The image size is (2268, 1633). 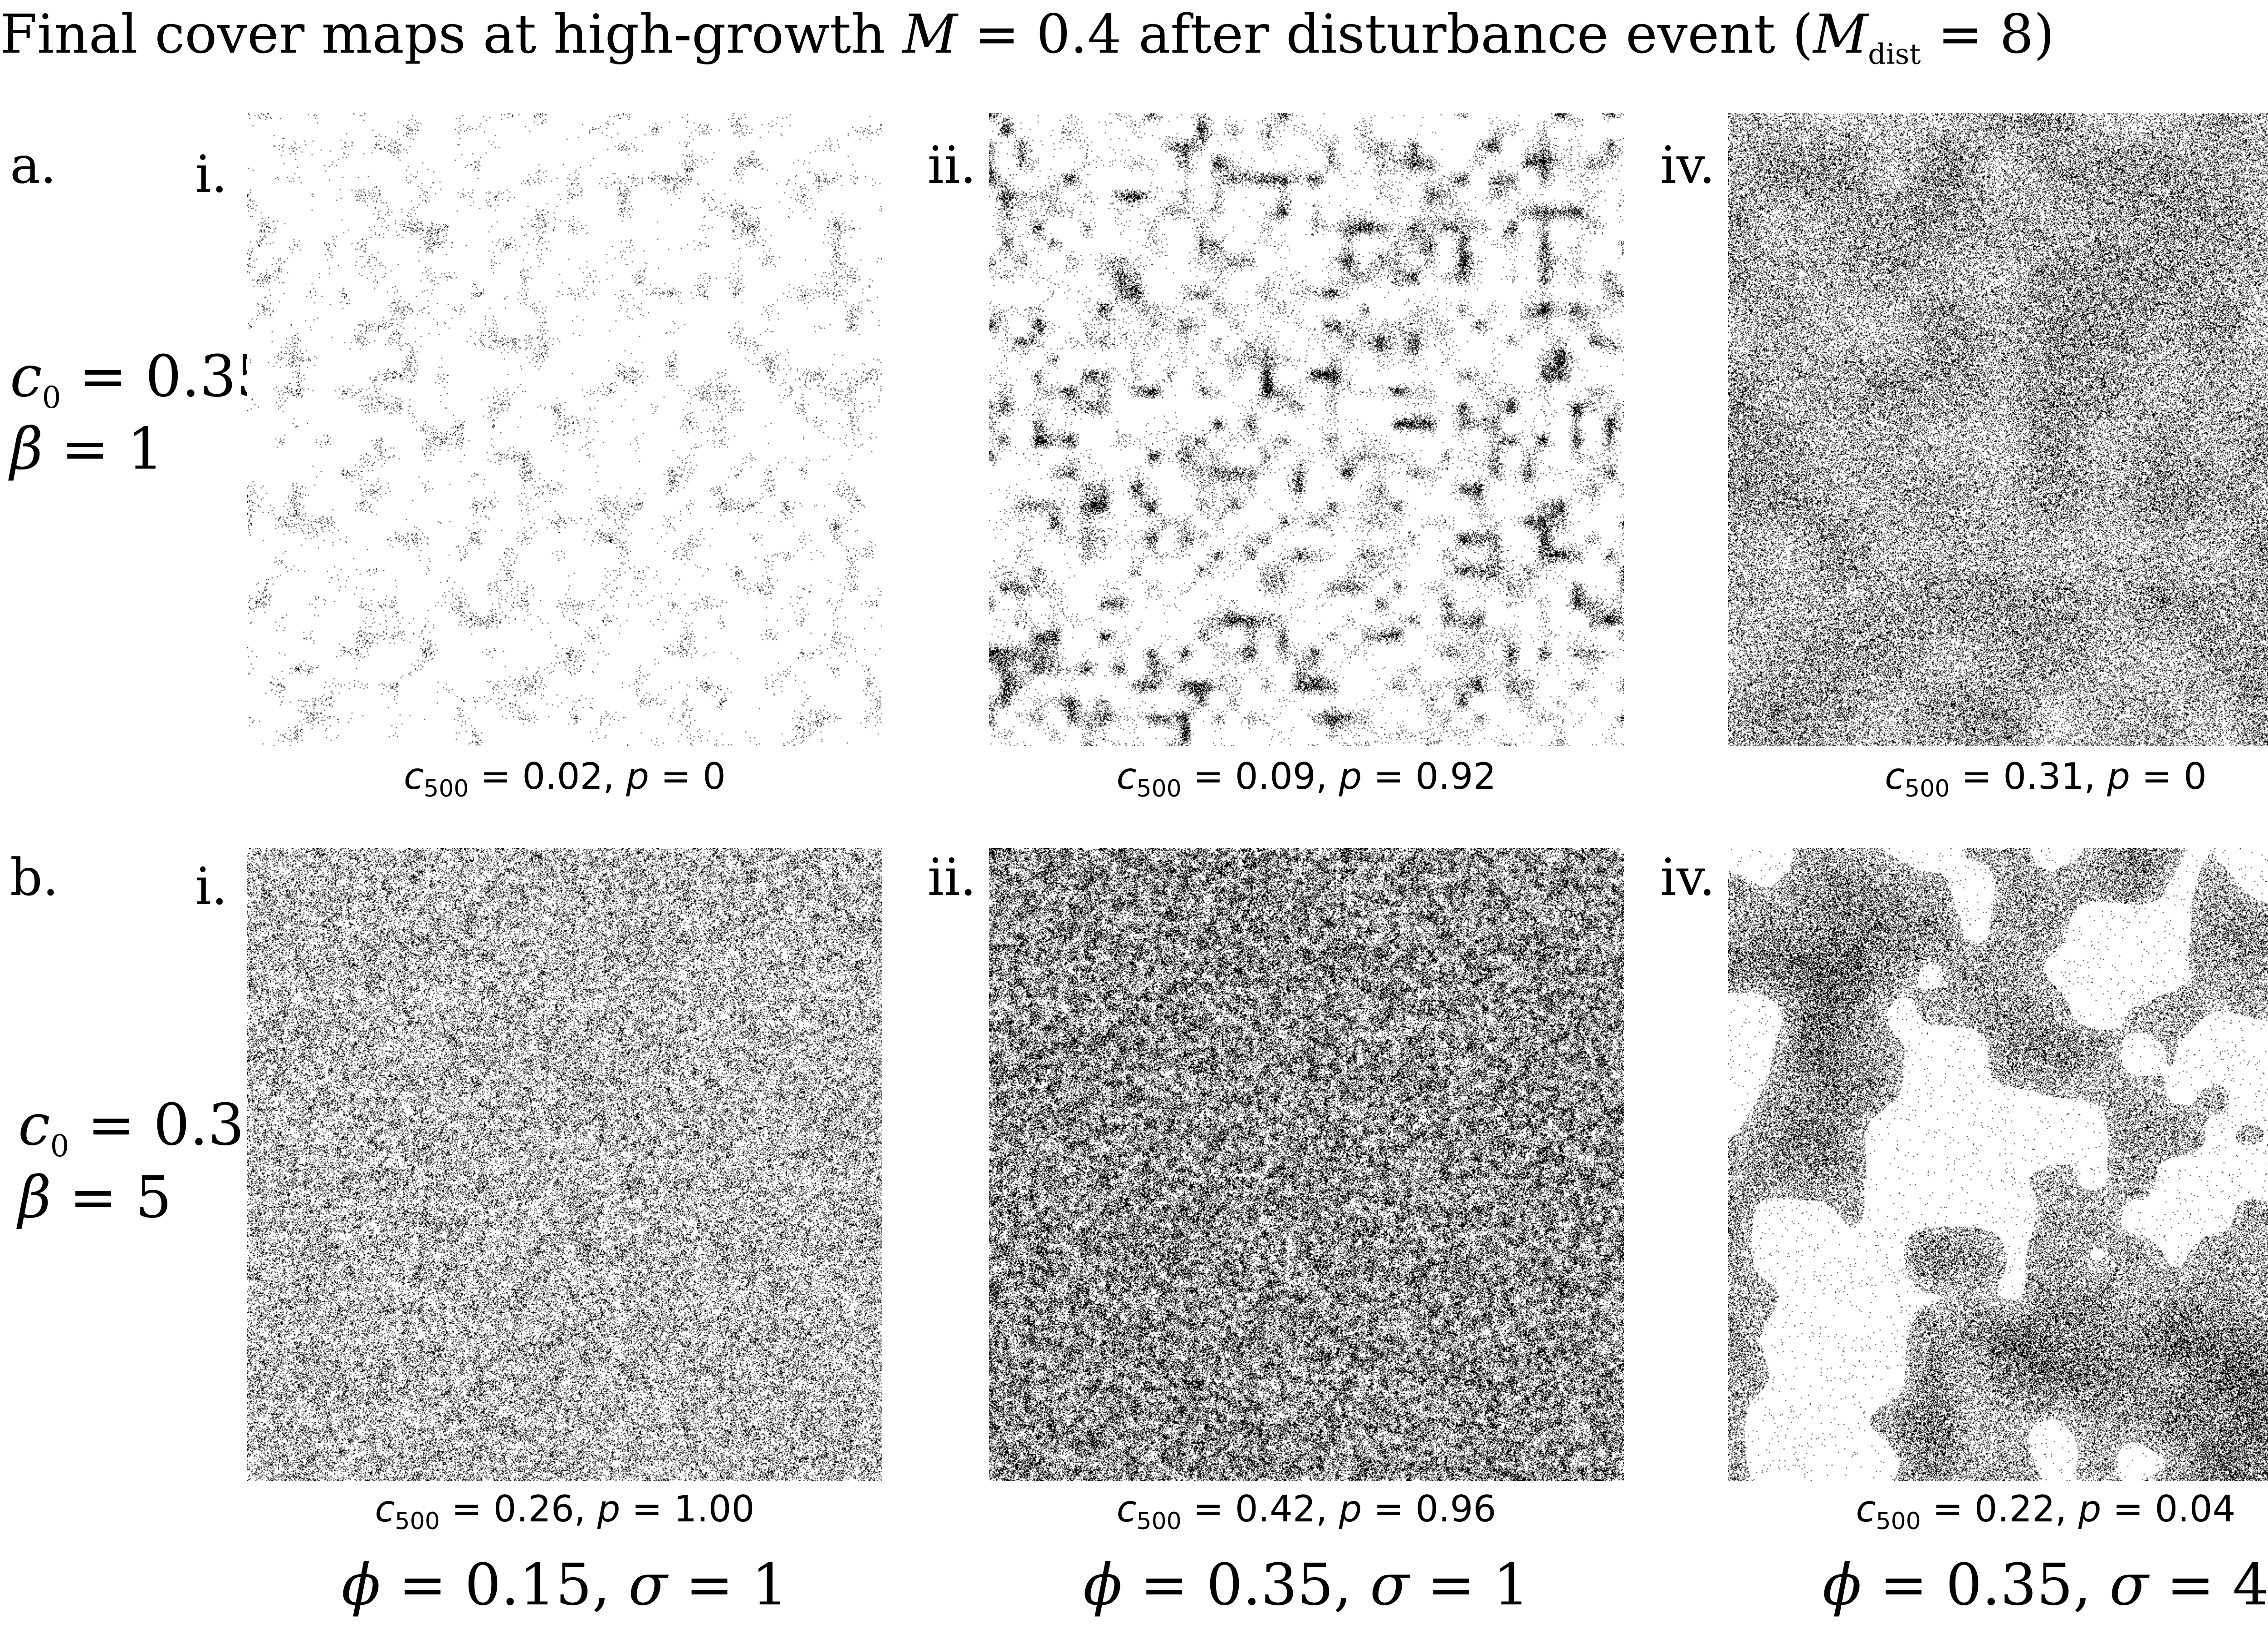 I want to click on cover-map-b-ii, so click(x=1307, y=1164).